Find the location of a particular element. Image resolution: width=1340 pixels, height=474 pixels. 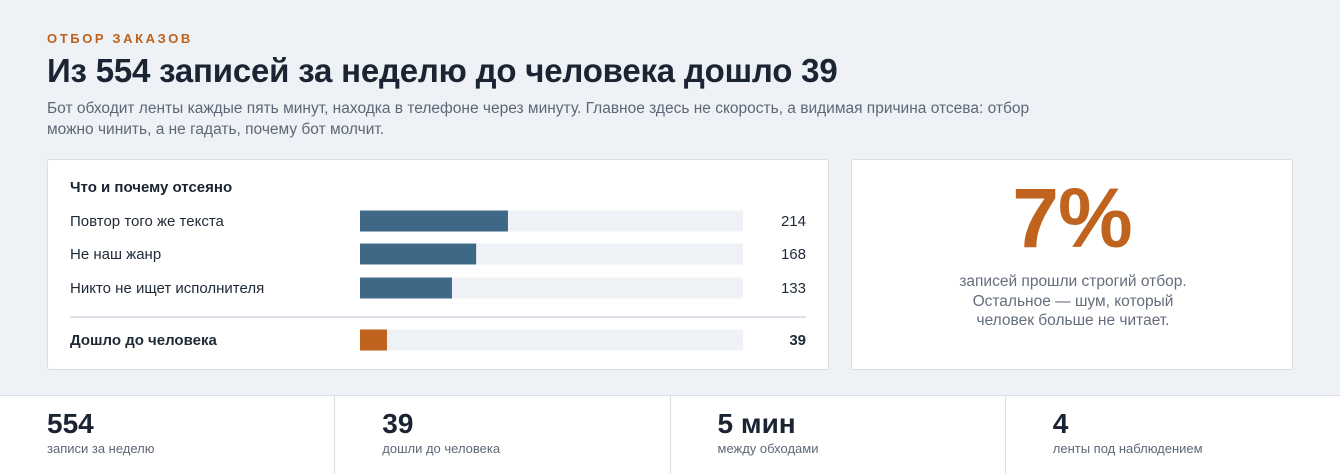

chart-title: Что и почему отсеяно is located at coordinates (151, 187).